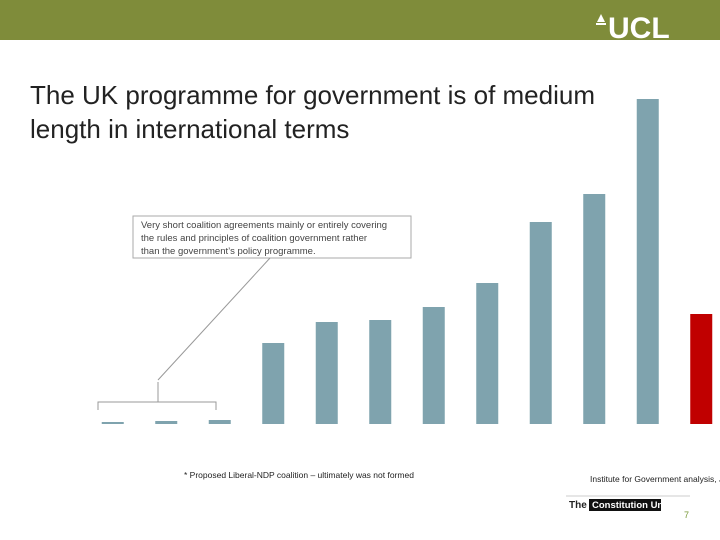 The image size is (720, 540). Describe the element at coordinates (228, 251) in the screenshot. I see `annotation-line: than the government’s policy programme.` at that location.